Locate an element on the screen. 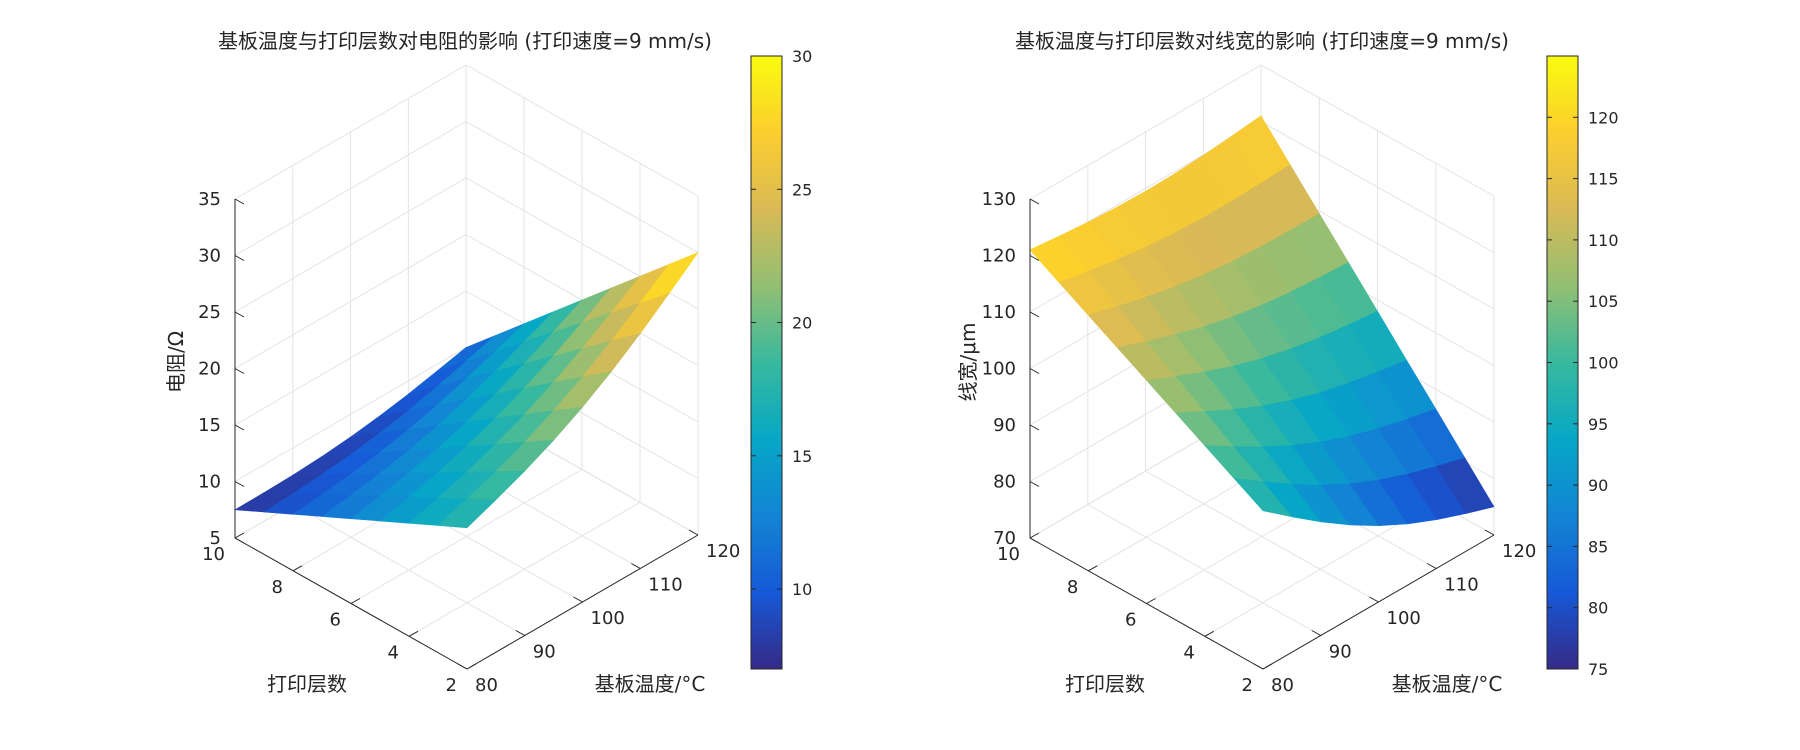 This screenshot has width=1800, height=750. colorbar-tick-label: 80 is located at coordinates (1598, 608).